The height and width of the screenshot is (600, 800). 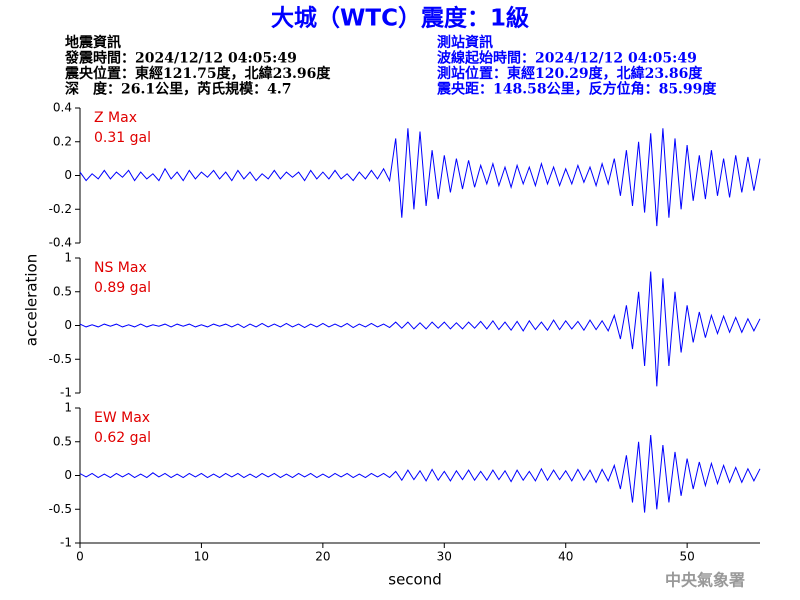 I want to click on y-axis-label: acceleration, so click(x=32, y=300).